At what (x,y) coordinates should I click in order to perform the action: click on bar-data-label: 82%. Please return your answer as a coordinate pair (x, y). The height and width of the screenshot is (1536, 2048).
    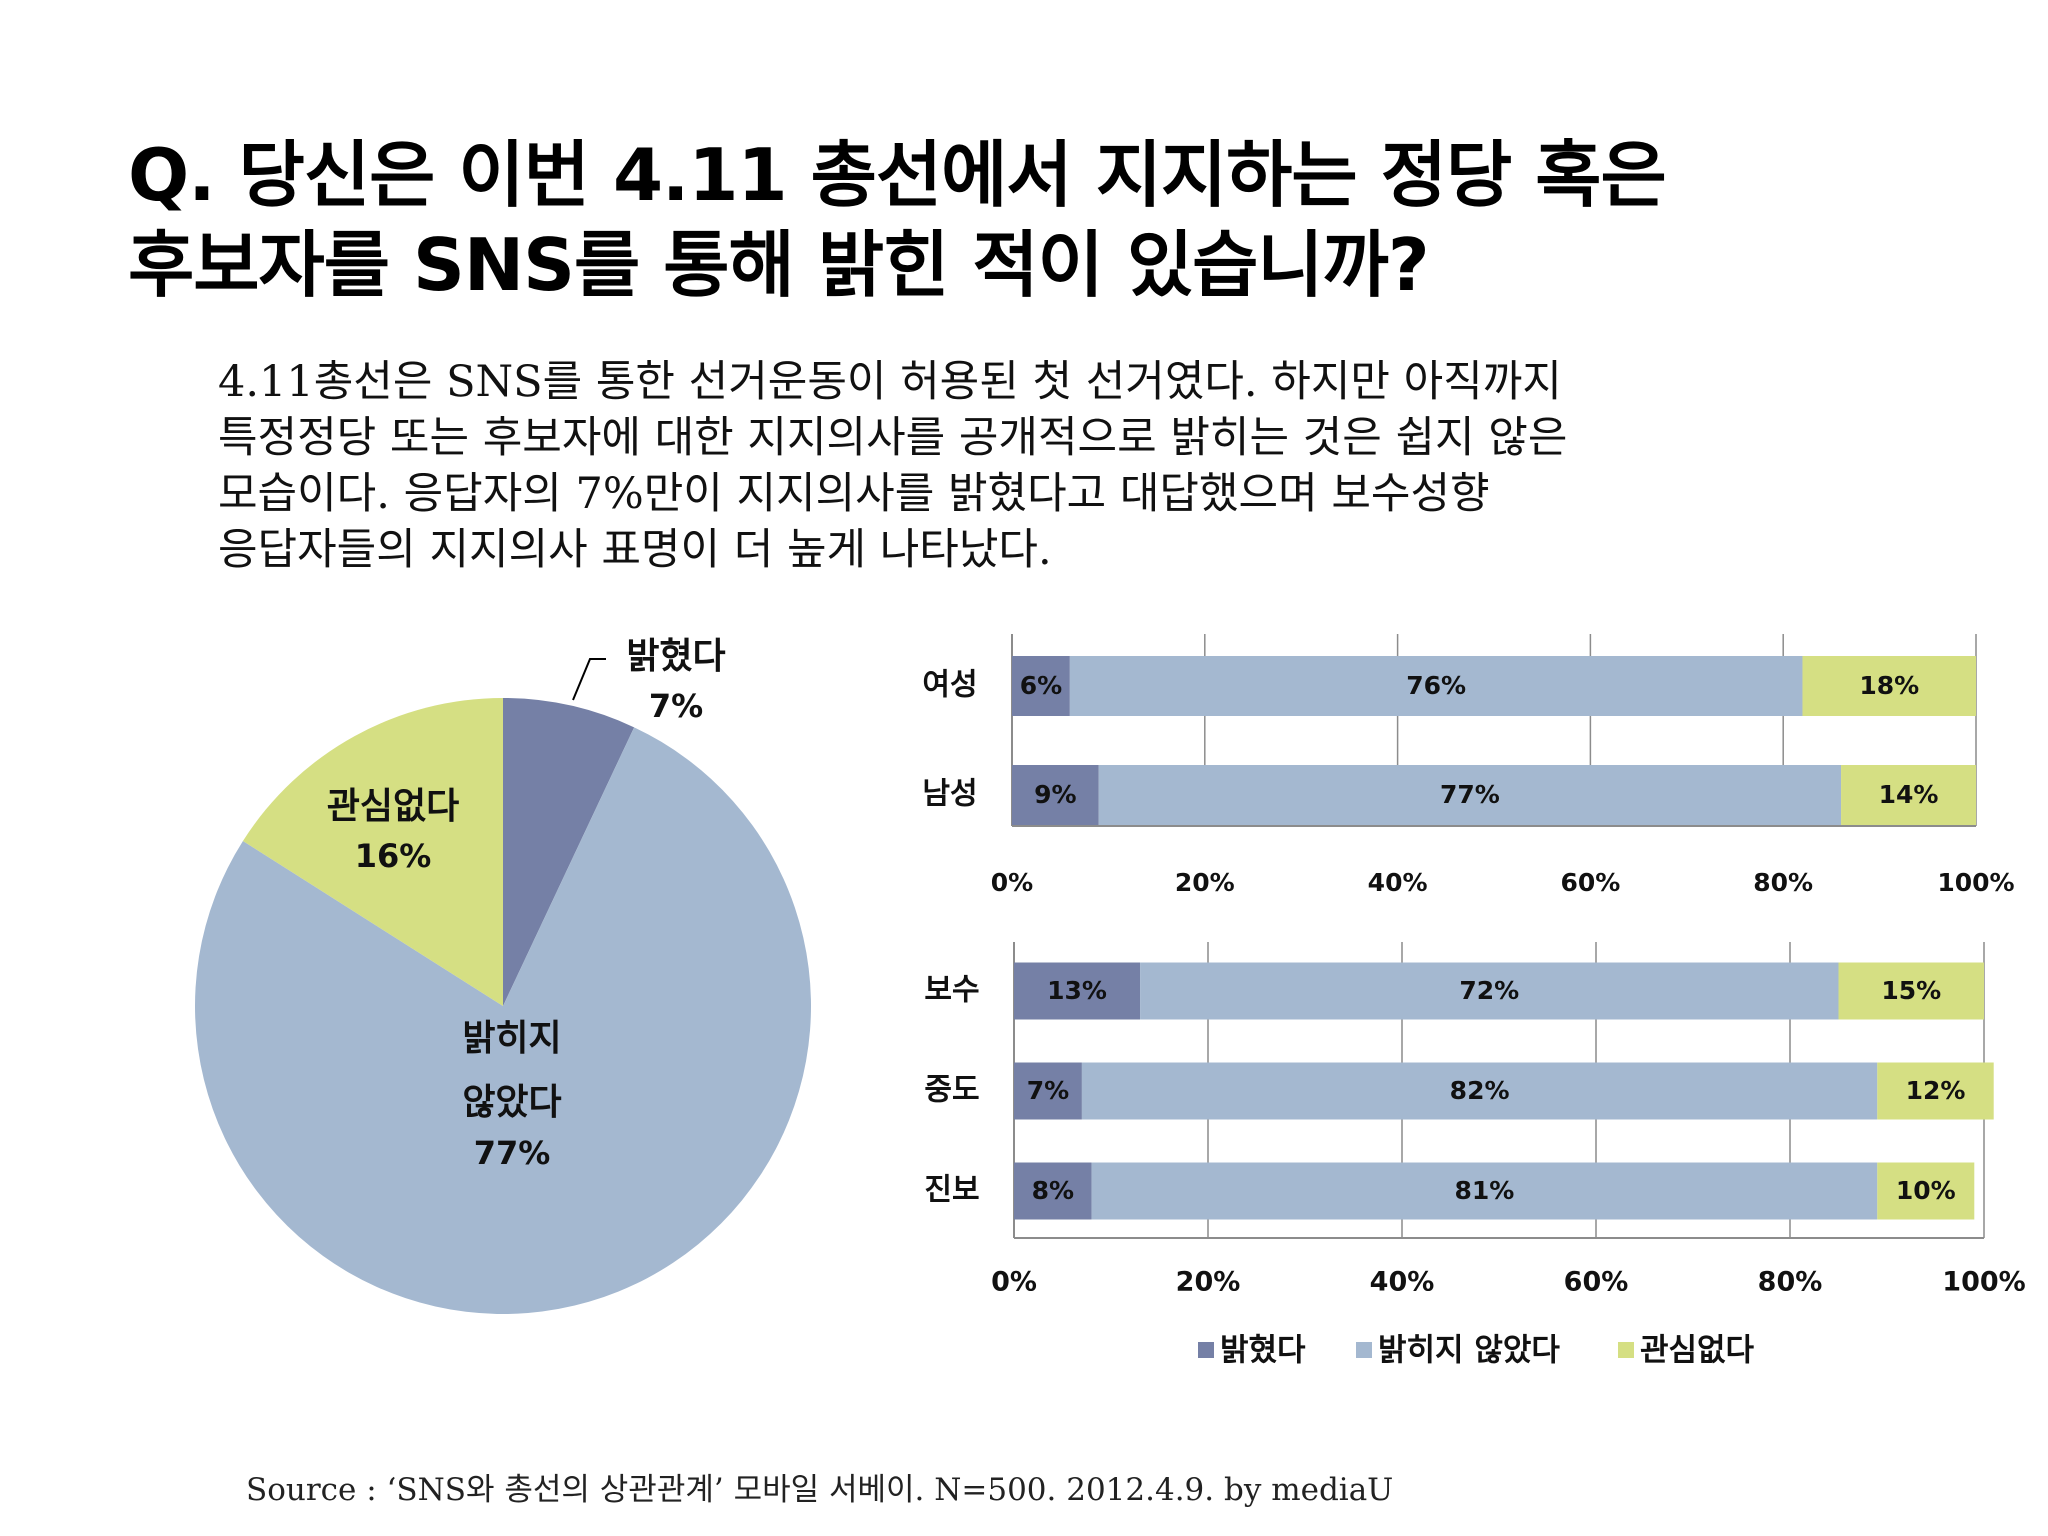
    Looking at the image, I should click on (1480, 1090).